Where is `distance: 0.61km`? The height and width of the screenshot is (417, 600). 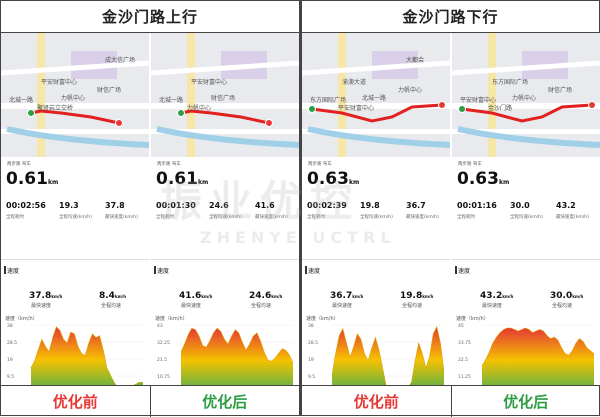 distance: 0.61km is located at coordinates (182, 179).